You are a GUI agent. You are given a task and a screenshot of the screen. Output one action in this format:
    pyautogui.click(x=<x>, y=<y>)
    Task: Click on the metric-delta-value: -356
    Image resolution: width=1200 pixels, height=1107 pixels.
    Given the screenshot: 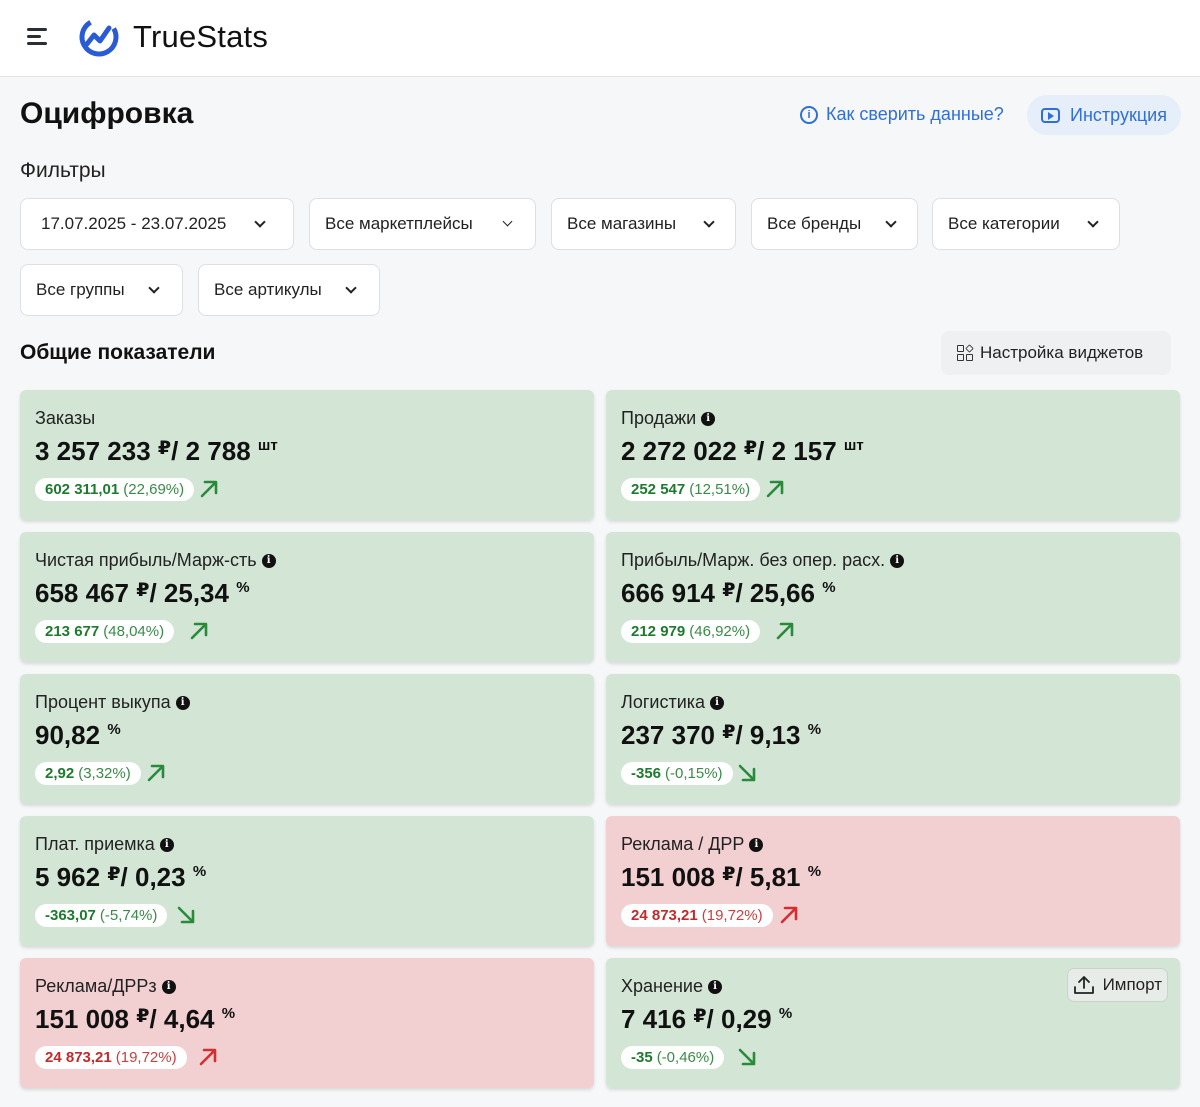 What is the action you would take?
    pyautogui.click(x=646, y=773)
    